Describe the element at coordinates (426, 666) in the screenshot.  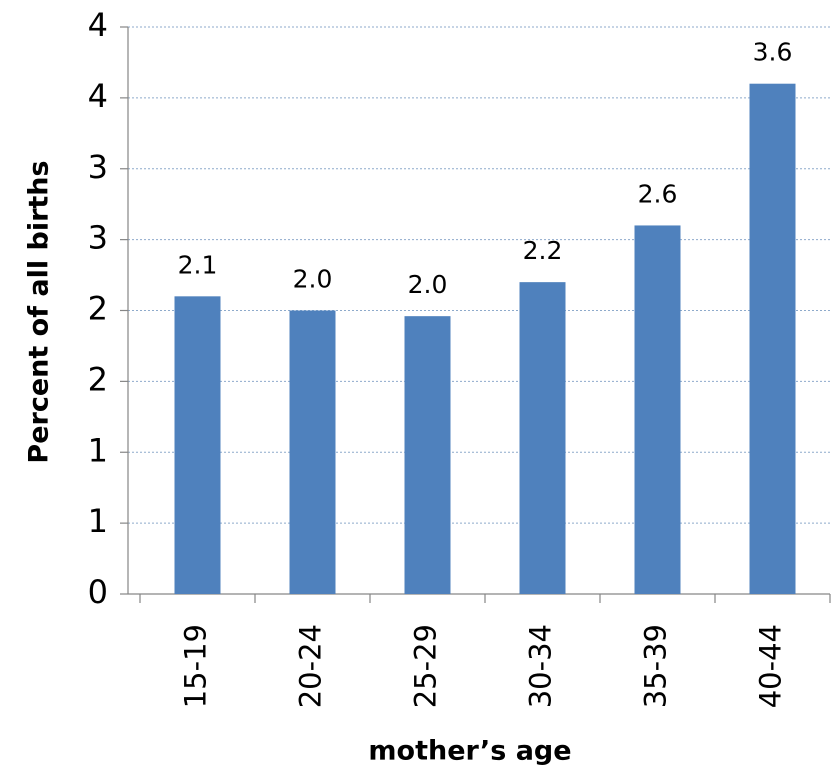
I see `x-tick-label: 25-29` at that location.